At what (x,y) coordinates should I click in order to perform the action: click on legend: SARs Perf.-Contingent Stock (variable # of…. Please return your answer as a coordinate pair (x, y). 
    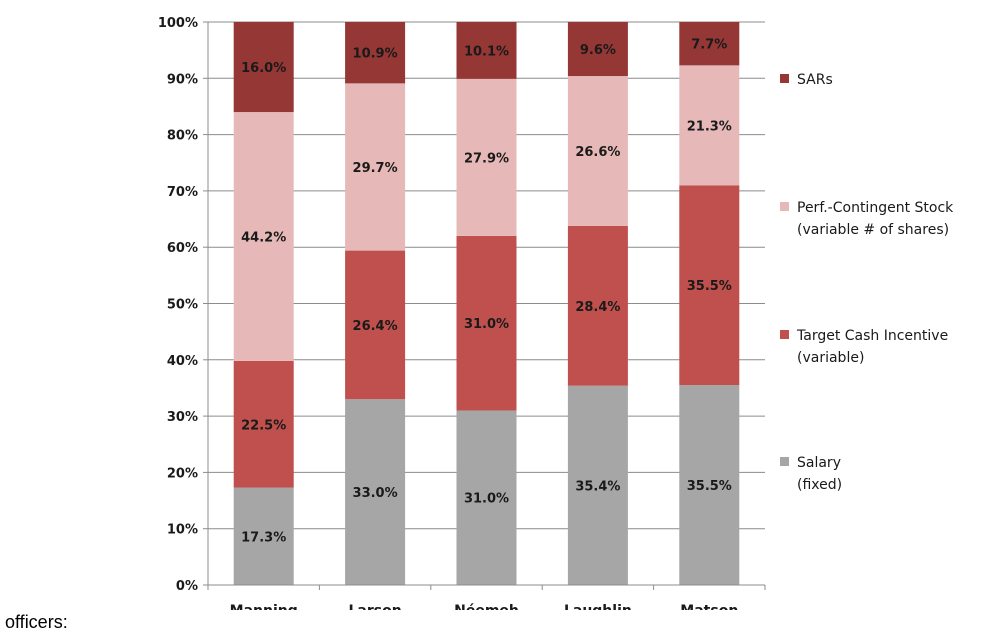
    Looking at the image, I should click on (867, 282).